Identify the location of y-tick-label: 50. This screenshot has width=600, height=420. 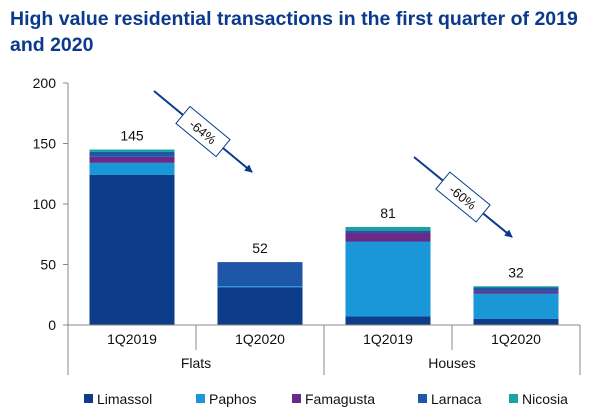
(48, 265).